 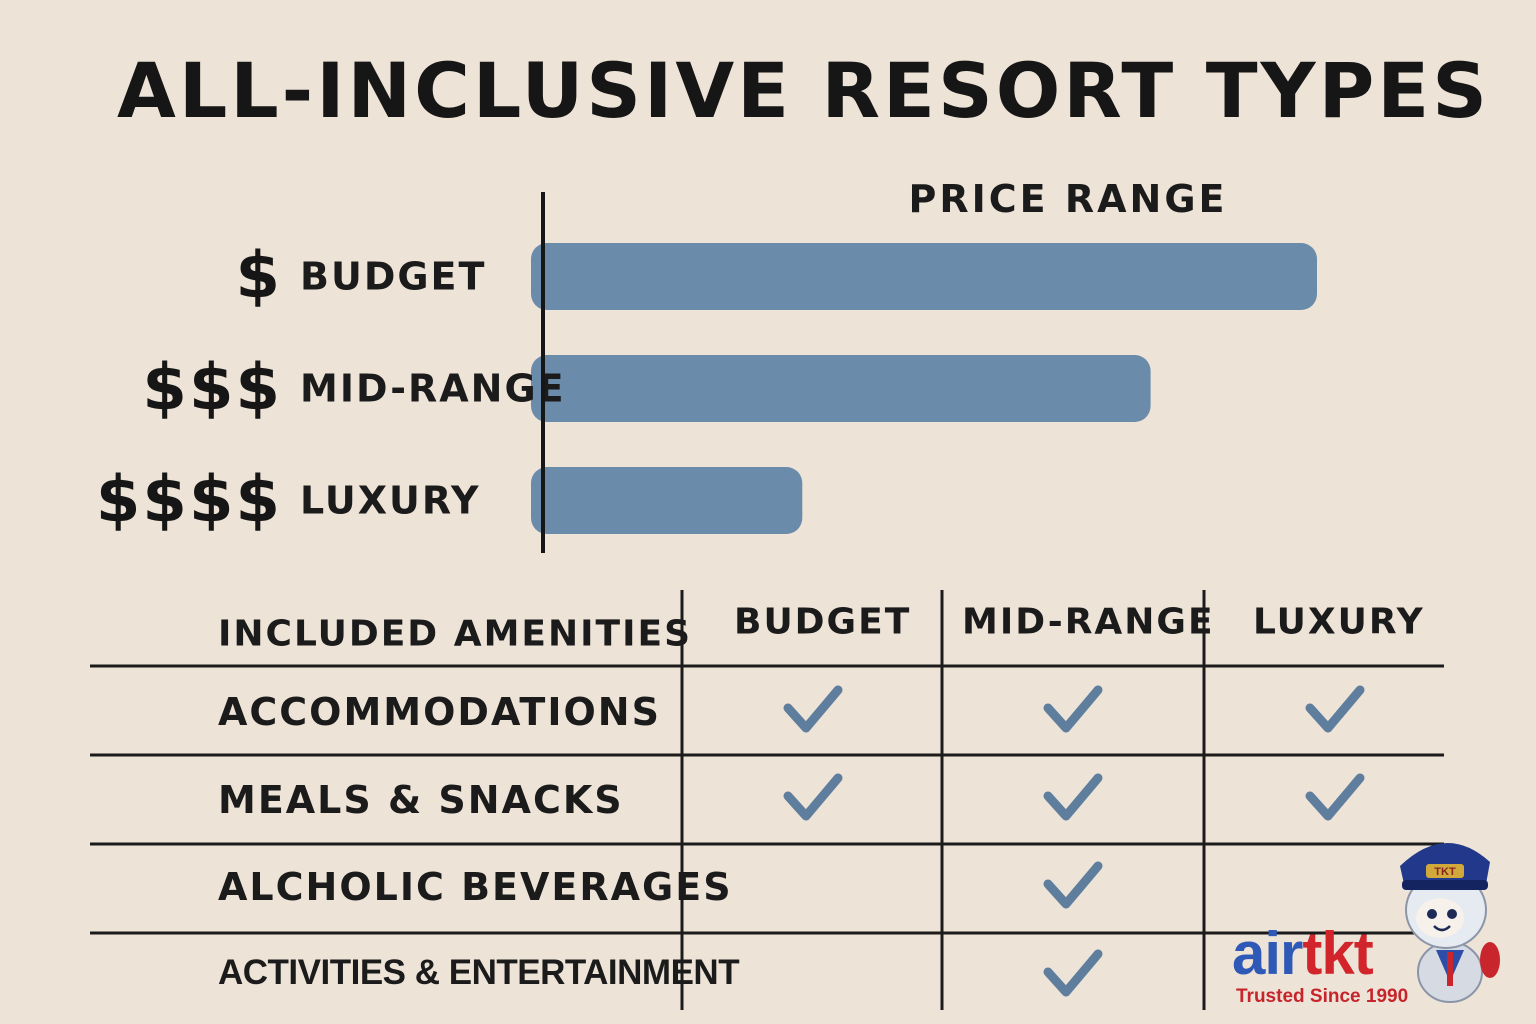 What do you see at coordinates (803, 90) in the screenshot?
I see `page-title: ALL-INCLUSIVE RESORT TYPES` at bounding box center [803, 90].